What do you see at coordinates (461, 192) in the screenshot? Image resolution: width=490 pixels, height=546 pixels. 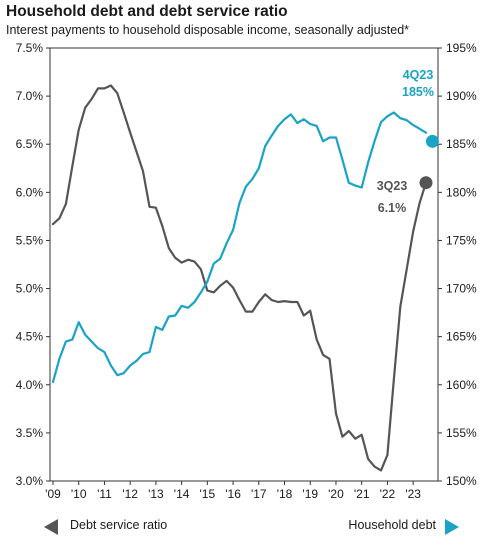 I see `y-right-tick-label: 180%` at bounding box center [461, 192].